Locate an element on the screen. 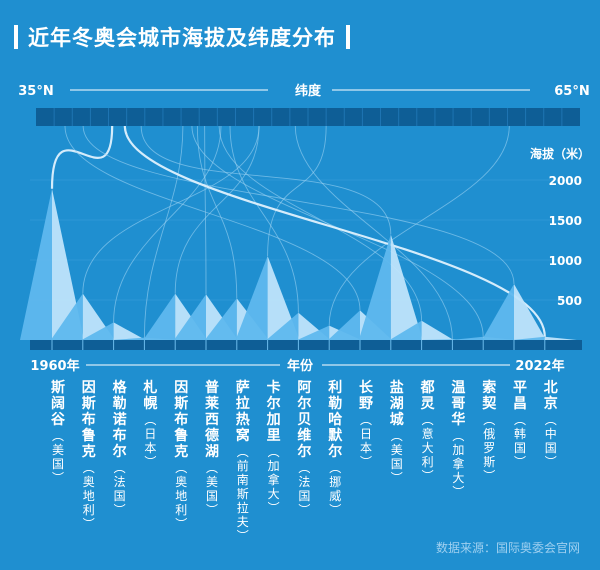 Image resolution: width=600 pixels, height=570 pixels. altitude-axis-label: 海拔（米） is located at coordinates (560, 153).